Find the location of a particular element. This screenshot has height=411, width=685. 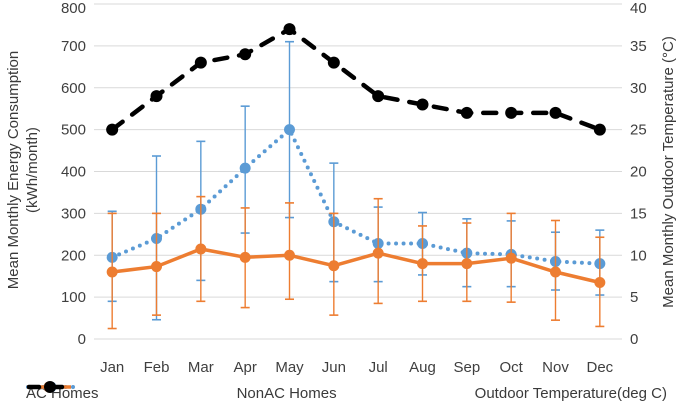

x-axis-tick-label: Jan is located at coordinates (112, 367).